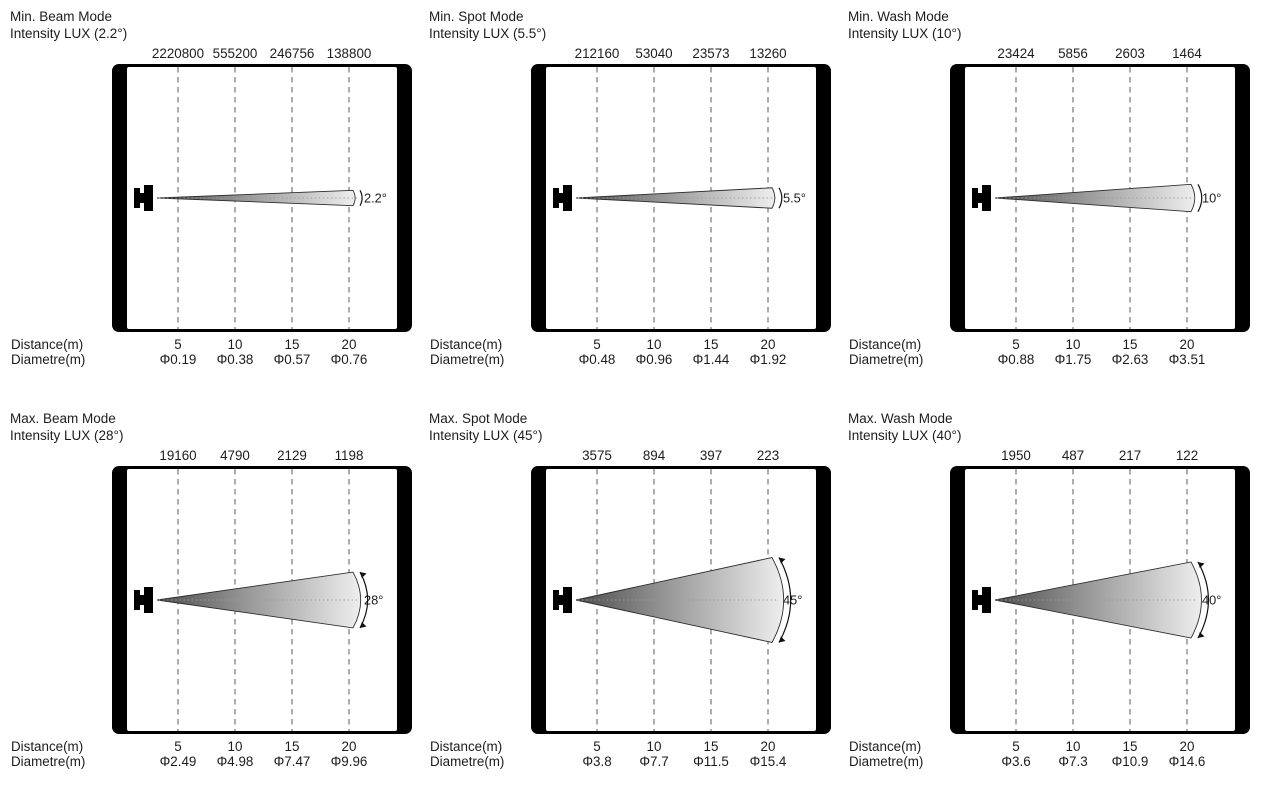  Describe the element at coordinates (349, 53) in the screenshot. I see `intensity-value: 138800` at that location.